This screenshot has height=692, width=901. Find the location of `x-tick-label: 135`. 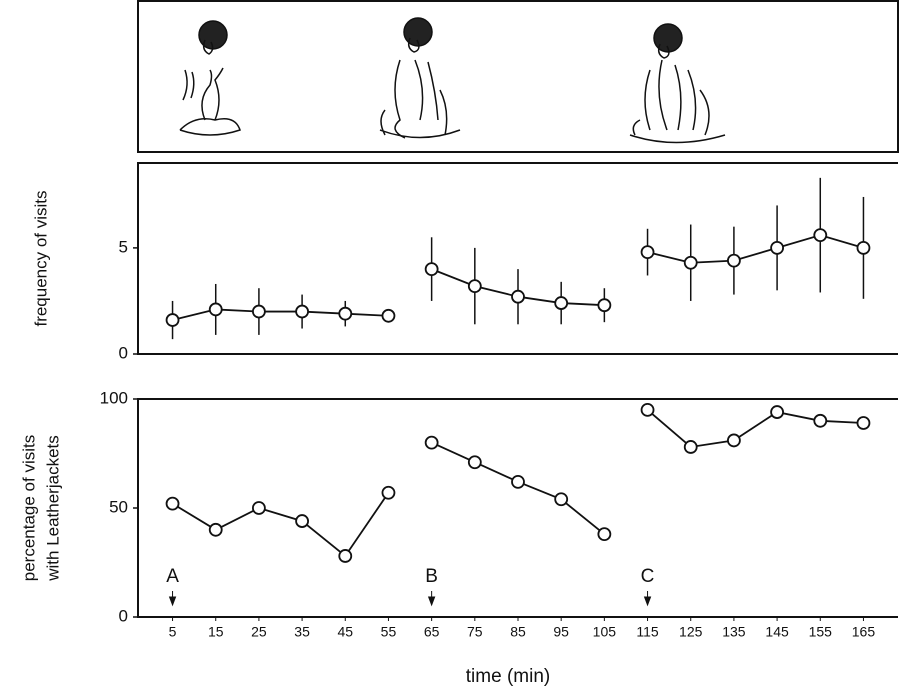

x-tick-label: 135 is located at coordinates (734, 632).